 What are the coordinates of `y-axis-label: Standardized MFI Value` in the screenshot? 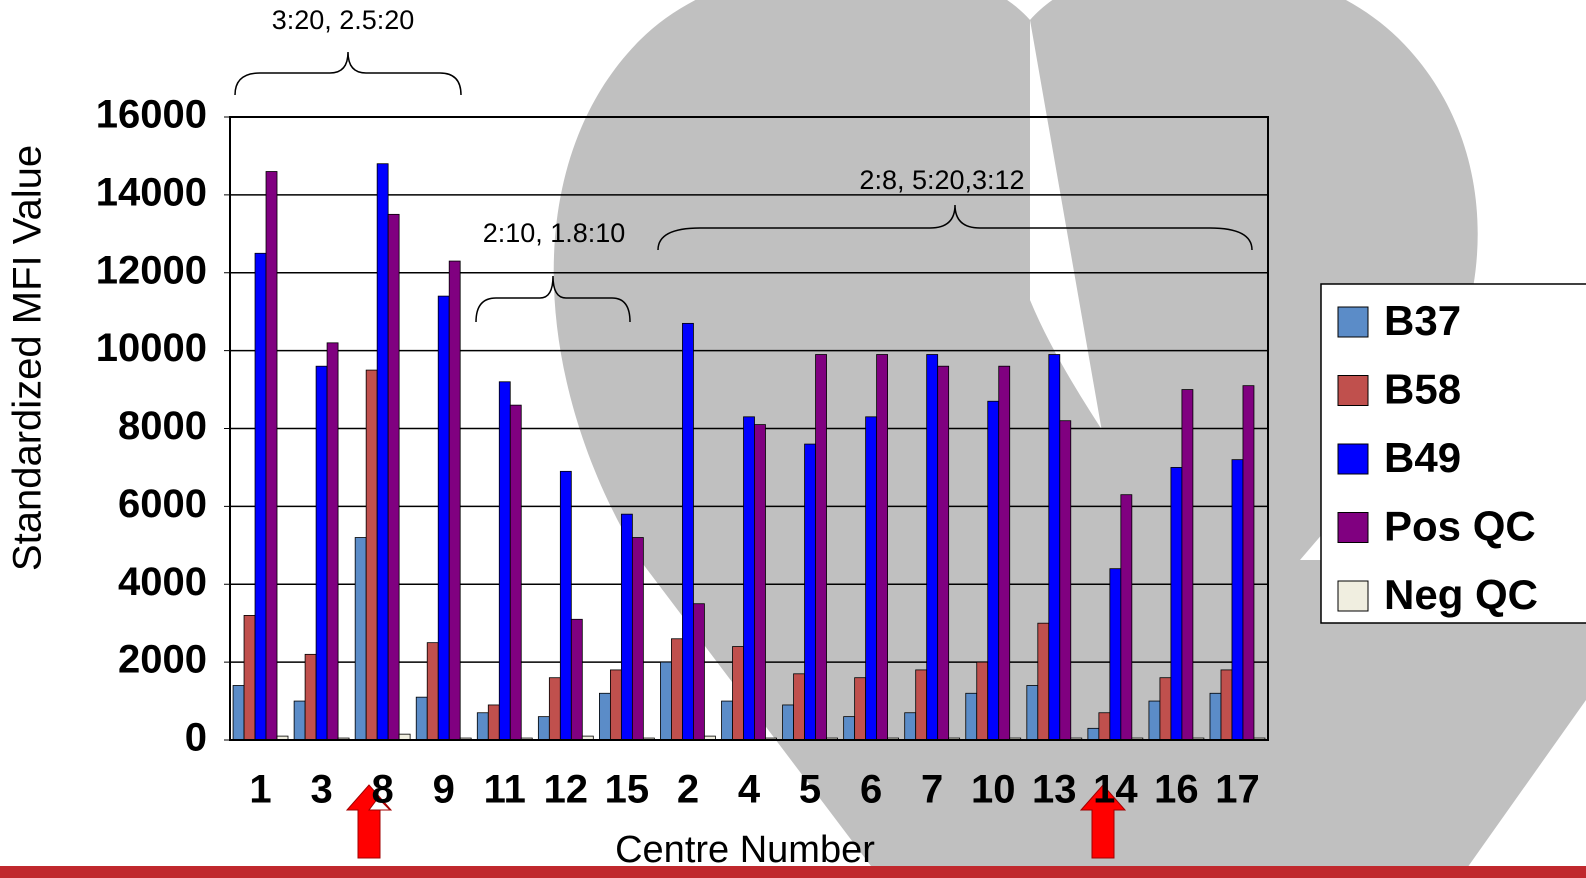 It's located at (28, 358).